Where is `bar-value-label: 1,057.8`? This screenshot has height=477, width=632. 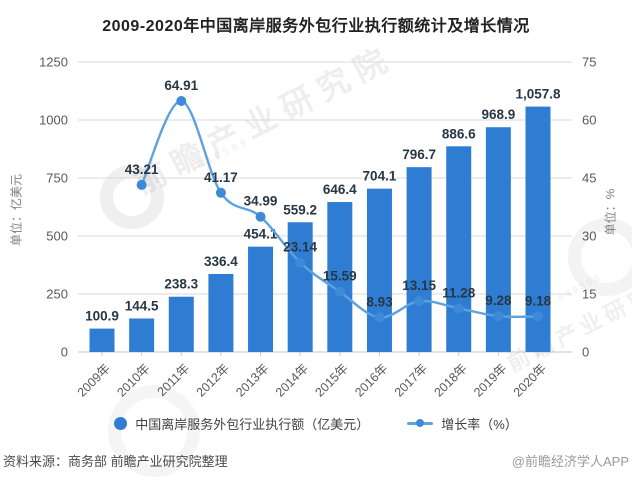
bar-value-label: 1,057.8 is located at coordinates (538, 94).